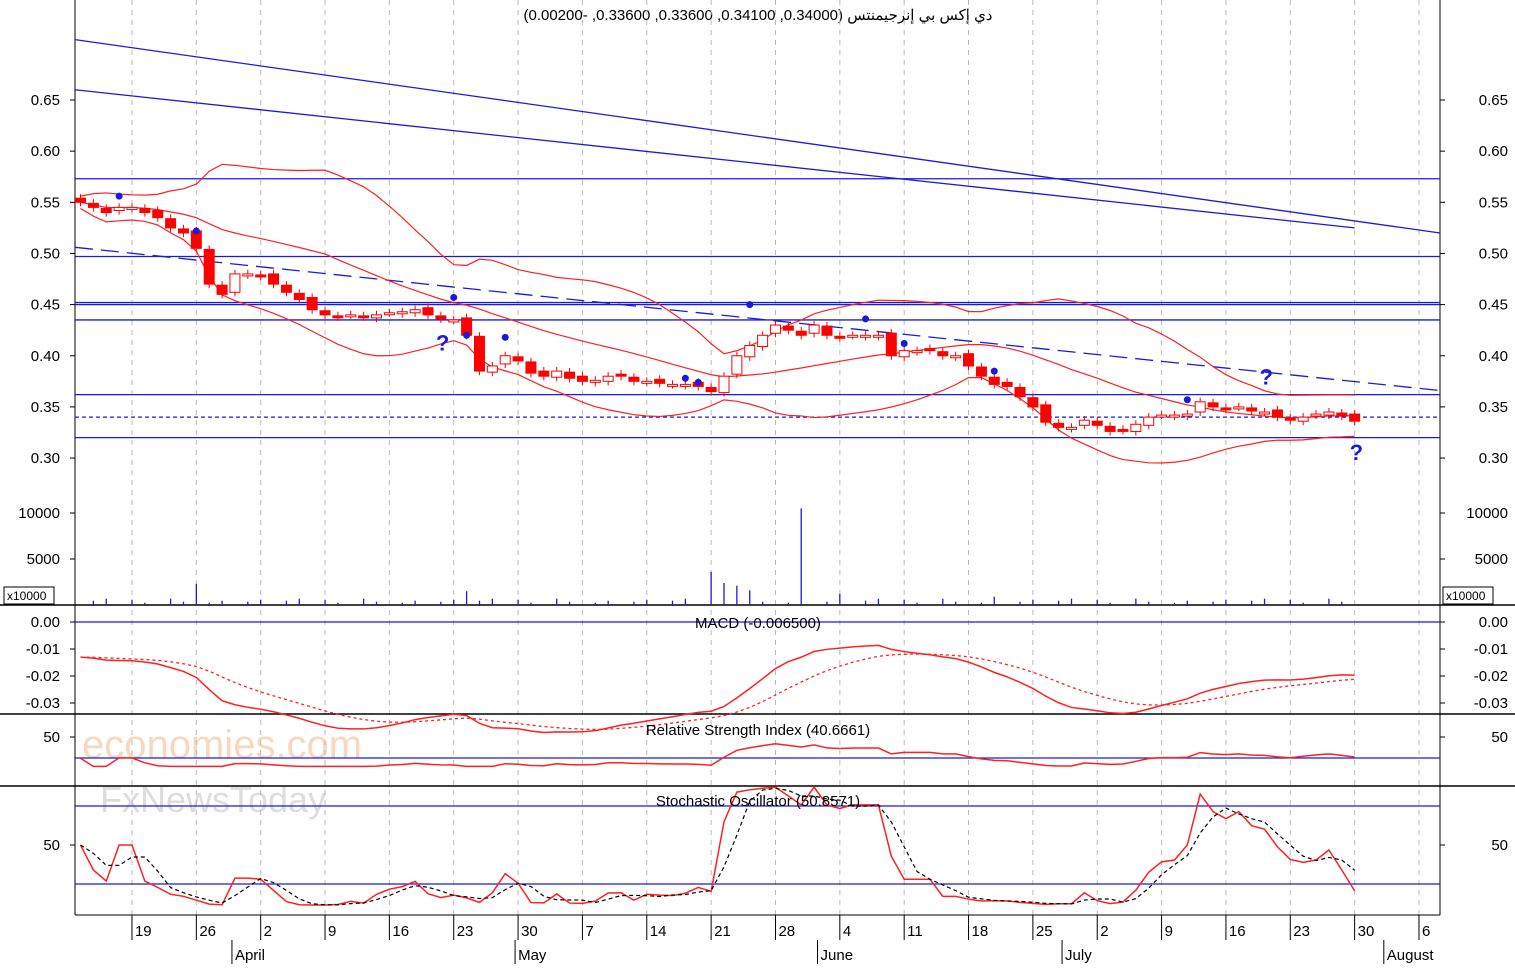 This screenshot has height=969, width=1515. What do you see at coordinates (400, 931) in the screenshot?
I see `x-tick-label: 16` at bounding box center [400, 931].